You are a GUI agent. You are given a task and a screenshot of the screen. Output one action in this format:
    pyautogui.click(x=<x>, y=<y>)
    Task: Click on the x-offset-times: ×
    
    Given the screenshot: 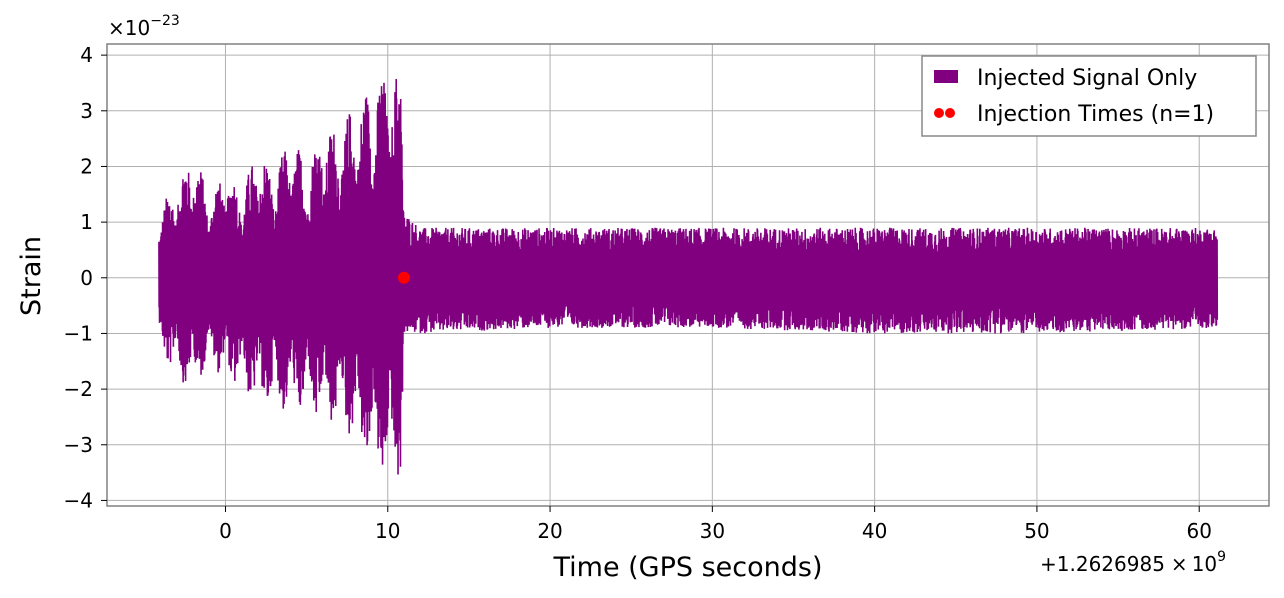 What is the action you would take?
    pyautogui.click(x=1179, y=564)
    